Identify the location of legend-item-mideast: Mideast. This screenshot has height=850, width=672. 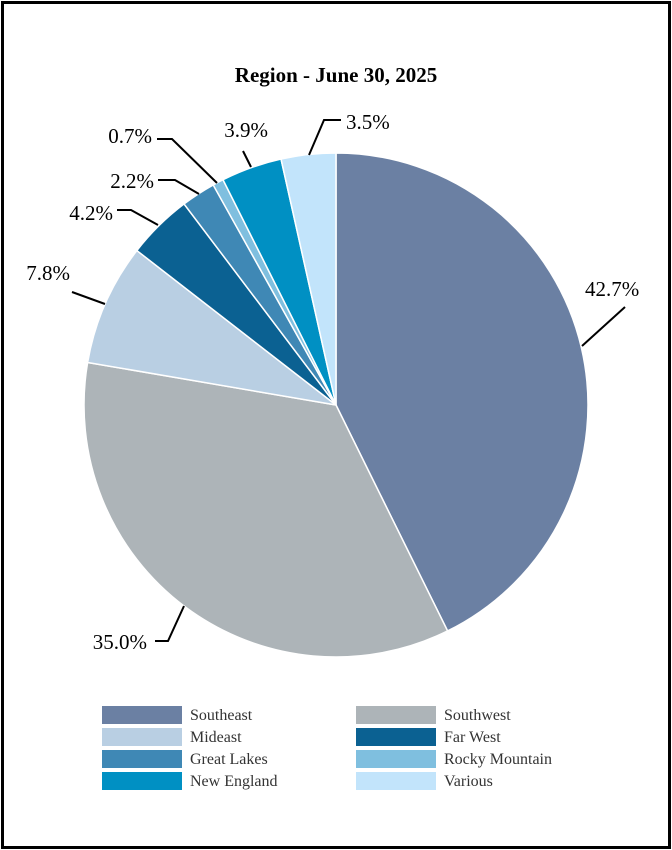
(172, 737).